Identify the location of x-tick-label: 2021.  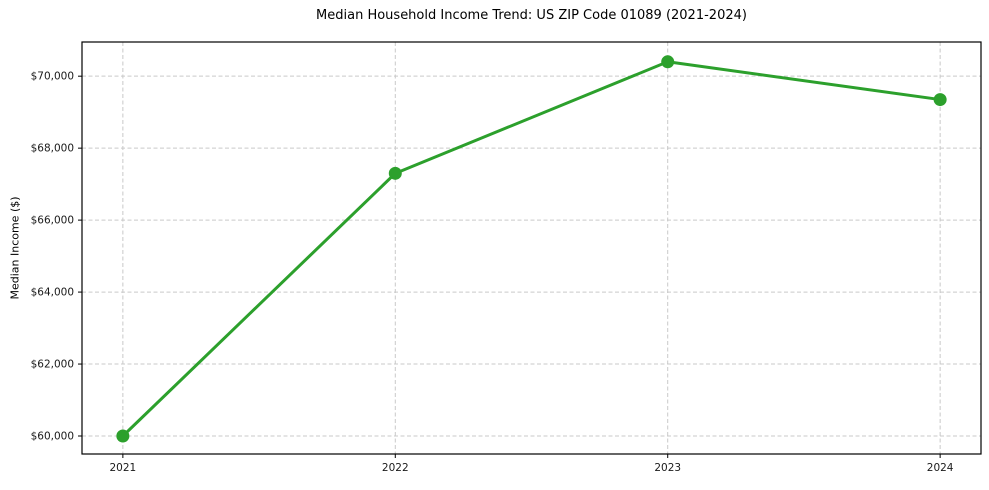
(122, 468).